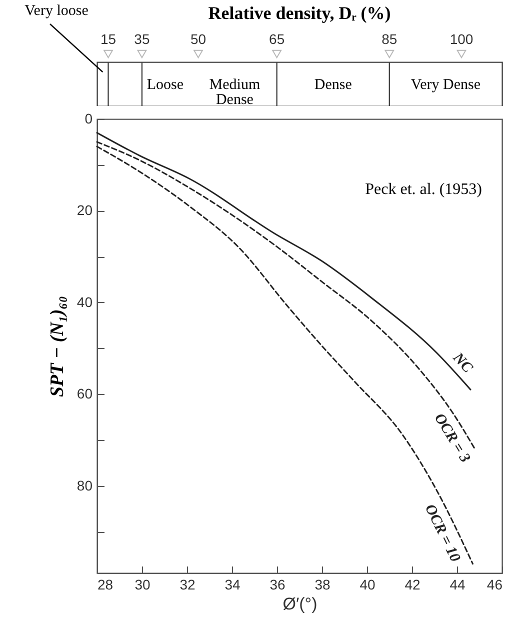  Describe the element at coordinates (108, 39) in the screenshot. I see `text: 15` at that location.